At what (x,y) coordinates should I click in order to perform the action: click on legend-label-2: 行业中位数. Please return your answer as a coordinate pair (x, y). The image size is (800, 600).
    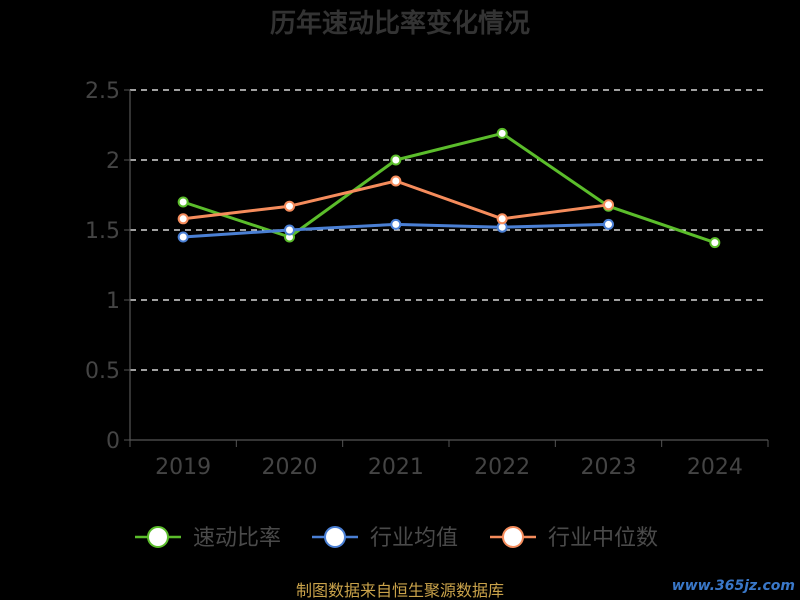
    Looking at the image, I should click on (603, 538).